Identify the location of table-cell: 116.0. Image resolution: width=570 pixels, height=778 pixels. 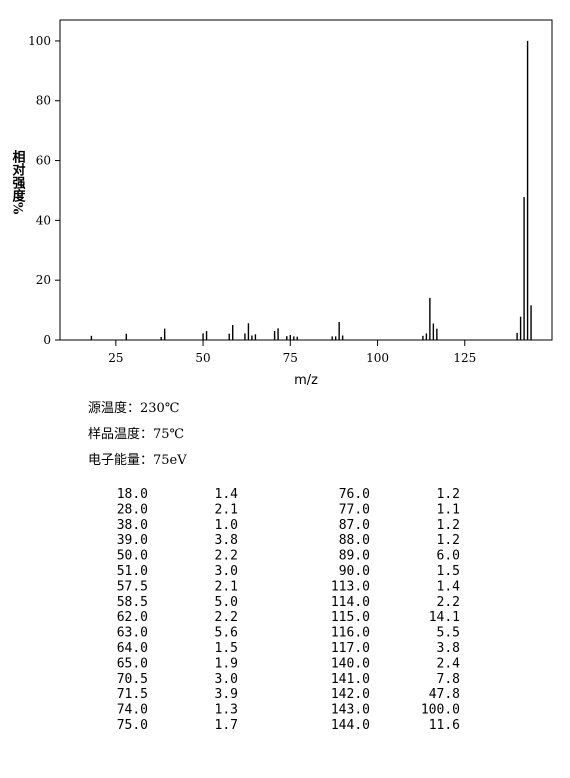
(350, 633).